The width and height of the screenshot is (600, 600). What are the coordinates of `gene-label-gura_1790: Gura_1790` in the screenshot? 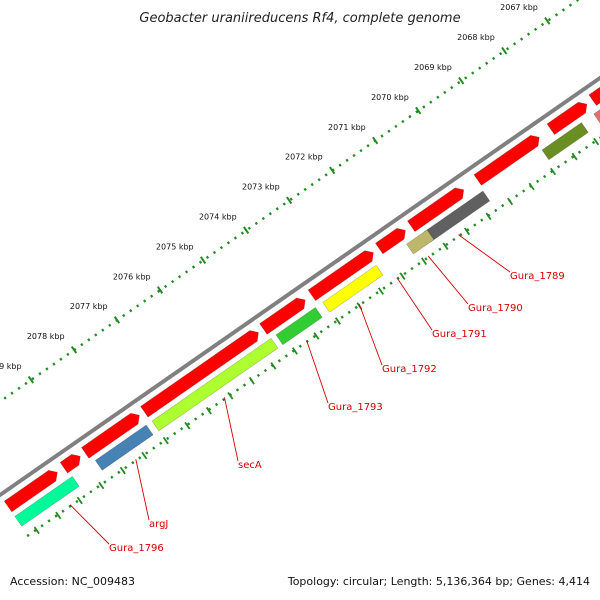 It's located at (495, 308).